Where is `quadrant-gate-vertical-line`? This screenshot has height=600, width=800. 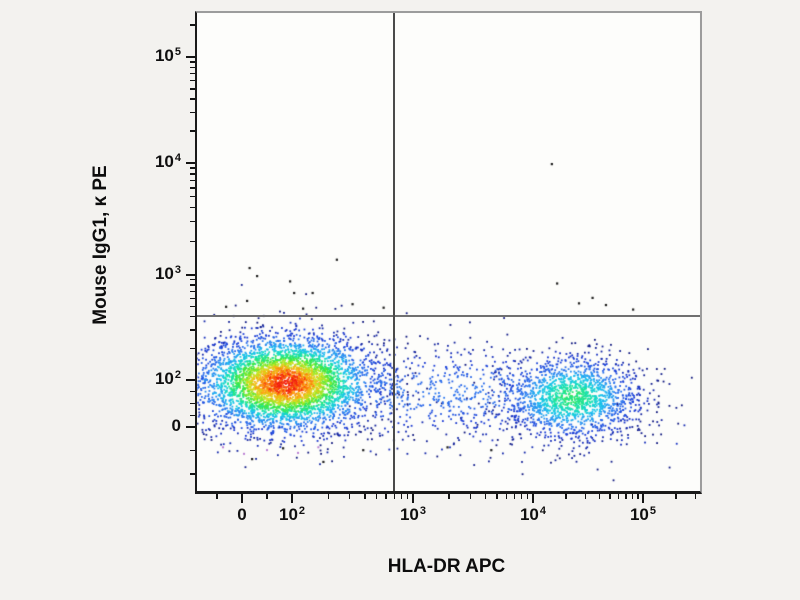 quadrant-gate-vertical-line is located at coordinates (394, 252).